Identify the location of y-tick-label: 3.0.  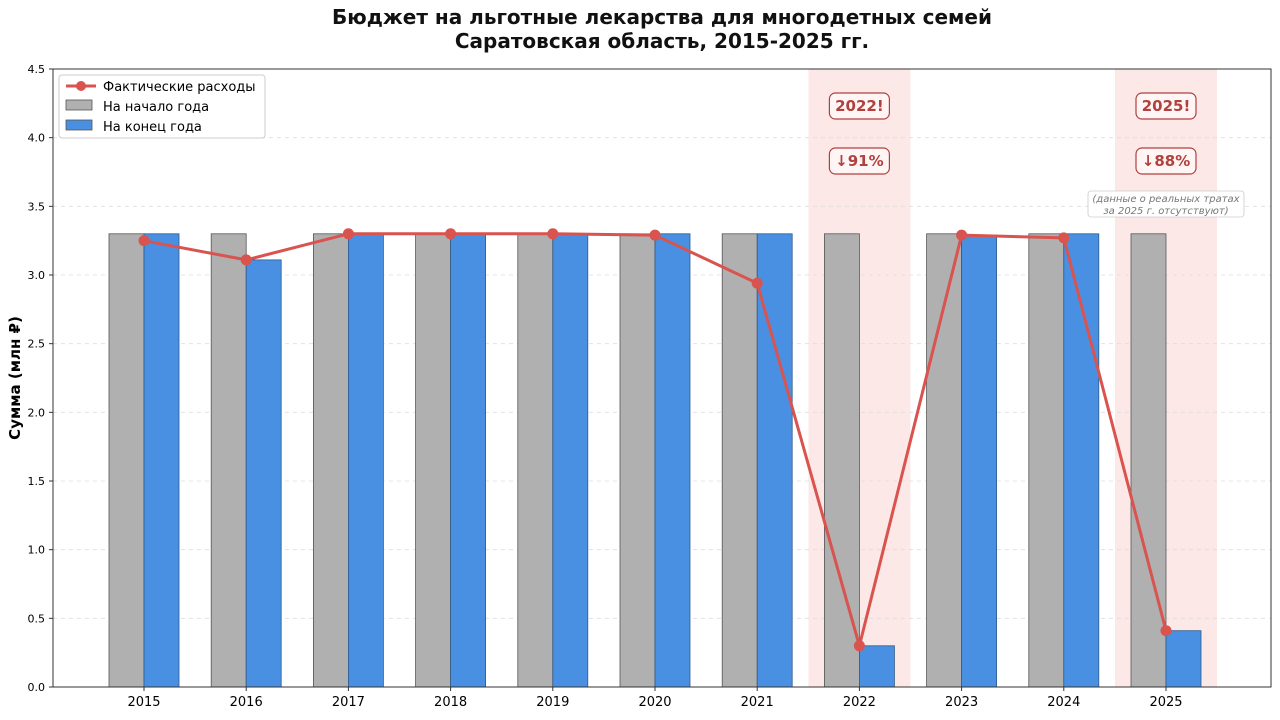
(37, 275).